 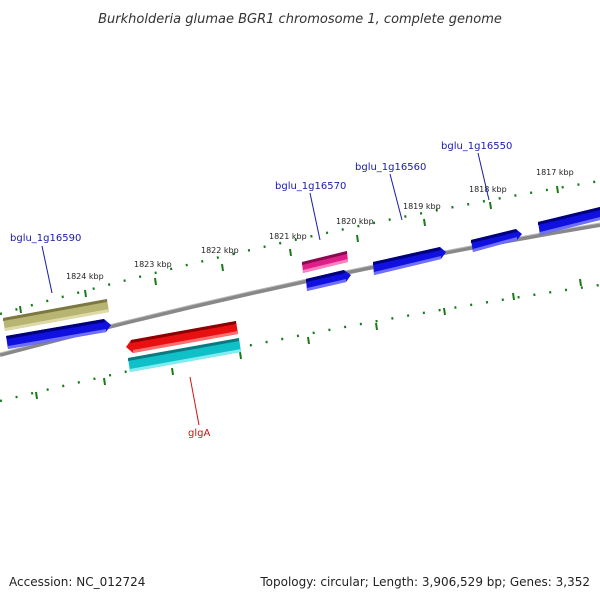 I want to click on gene-label-bglu-1g16570: bglu_1g16570, so click(x=310, y=186).